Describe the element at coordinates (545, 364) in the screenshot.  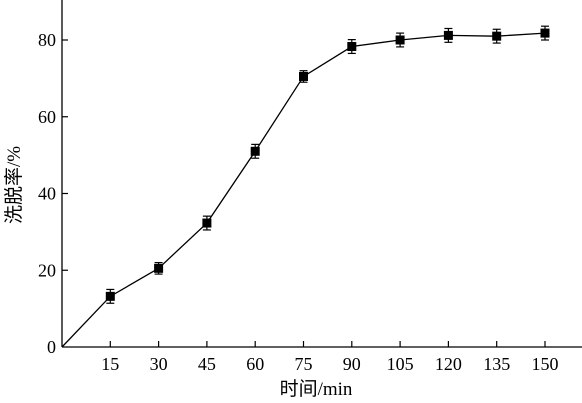
I see `x-tick-label: 150` at that location.